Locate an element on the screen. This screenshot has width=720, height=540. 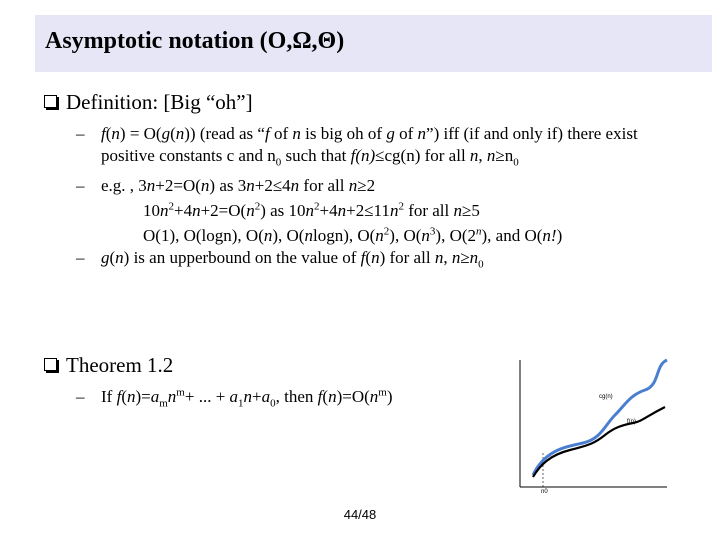
f-label: f(n) is located at coordinates (631, 422).